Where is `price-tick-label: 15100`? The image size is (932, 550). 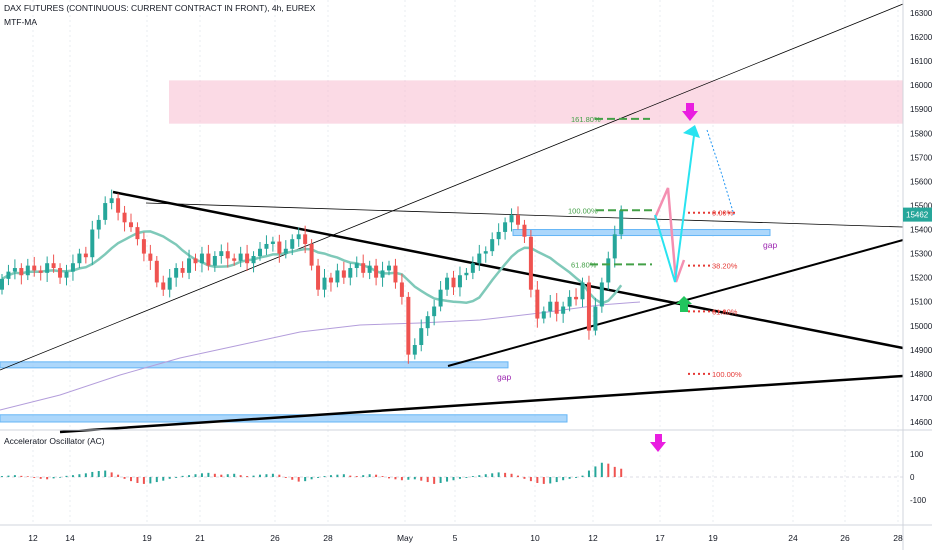
price-tick-label: 15100 is located at coordinates (921, 302).